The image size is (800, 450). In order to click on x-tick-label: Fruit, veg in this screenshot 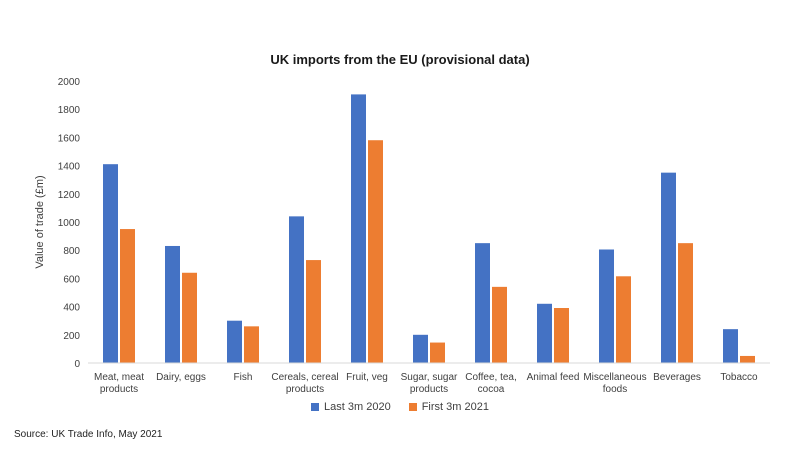, I will do `click(367, 377)`.